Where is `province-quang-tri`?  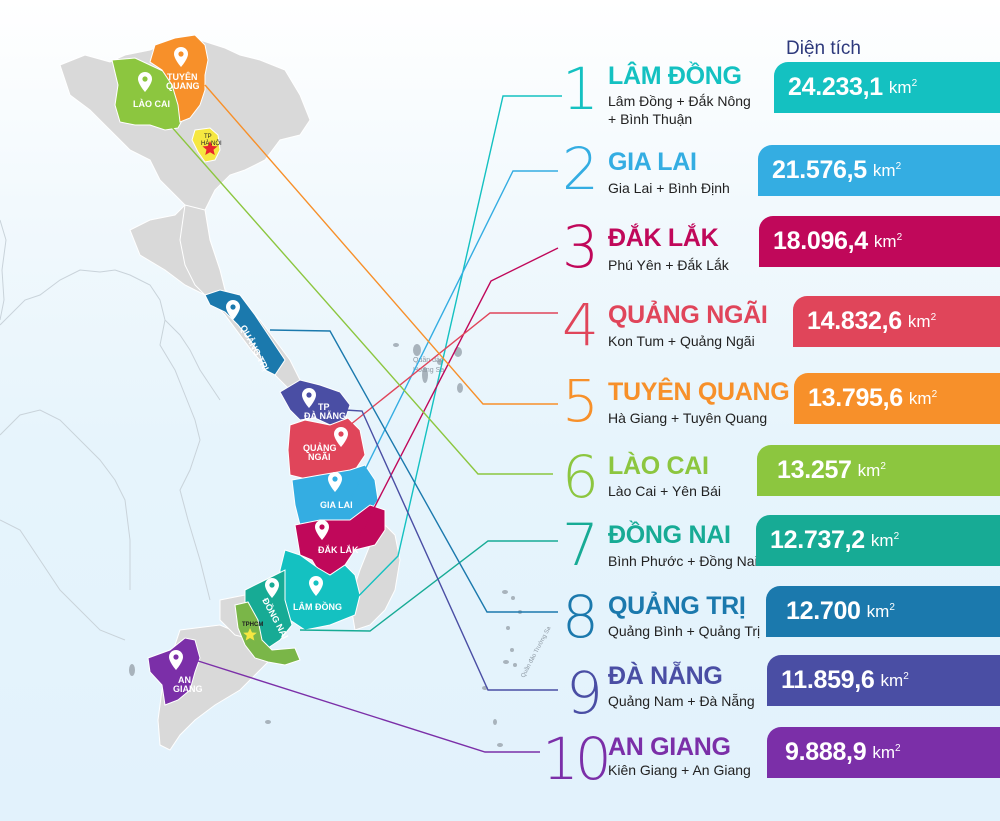 province-quang-tri is located at coordinates (245, 332).